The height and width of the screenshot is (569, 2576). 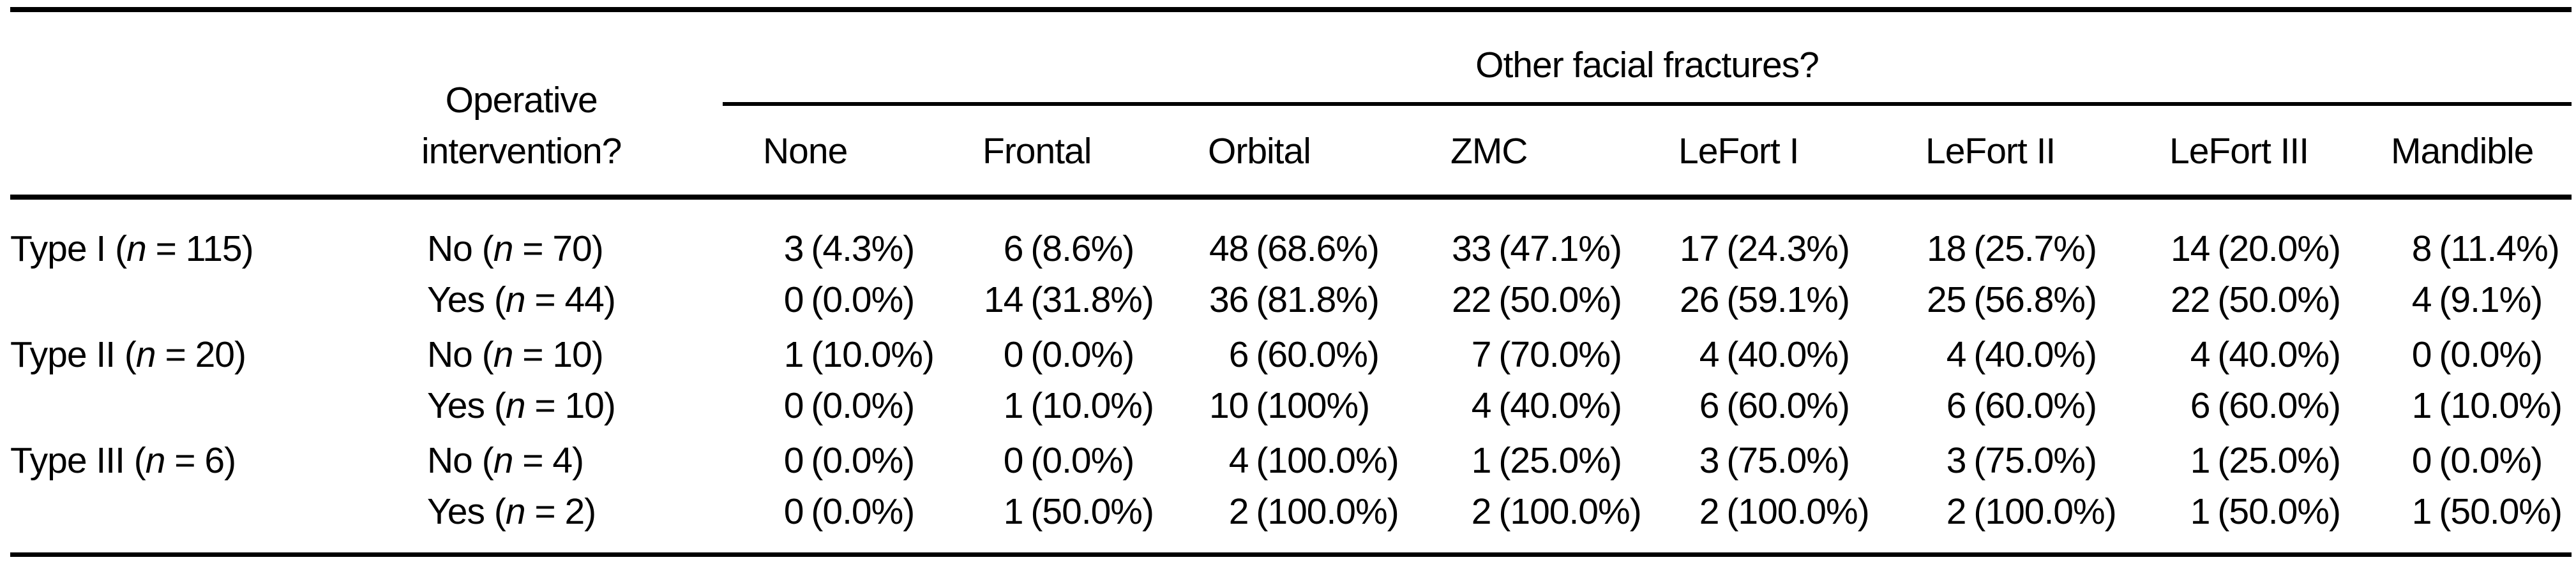 What do you see at coordinates (558, 248) in the screenshot?
I see `operative-label-text: = 70)` at bounding box center [558, 248].